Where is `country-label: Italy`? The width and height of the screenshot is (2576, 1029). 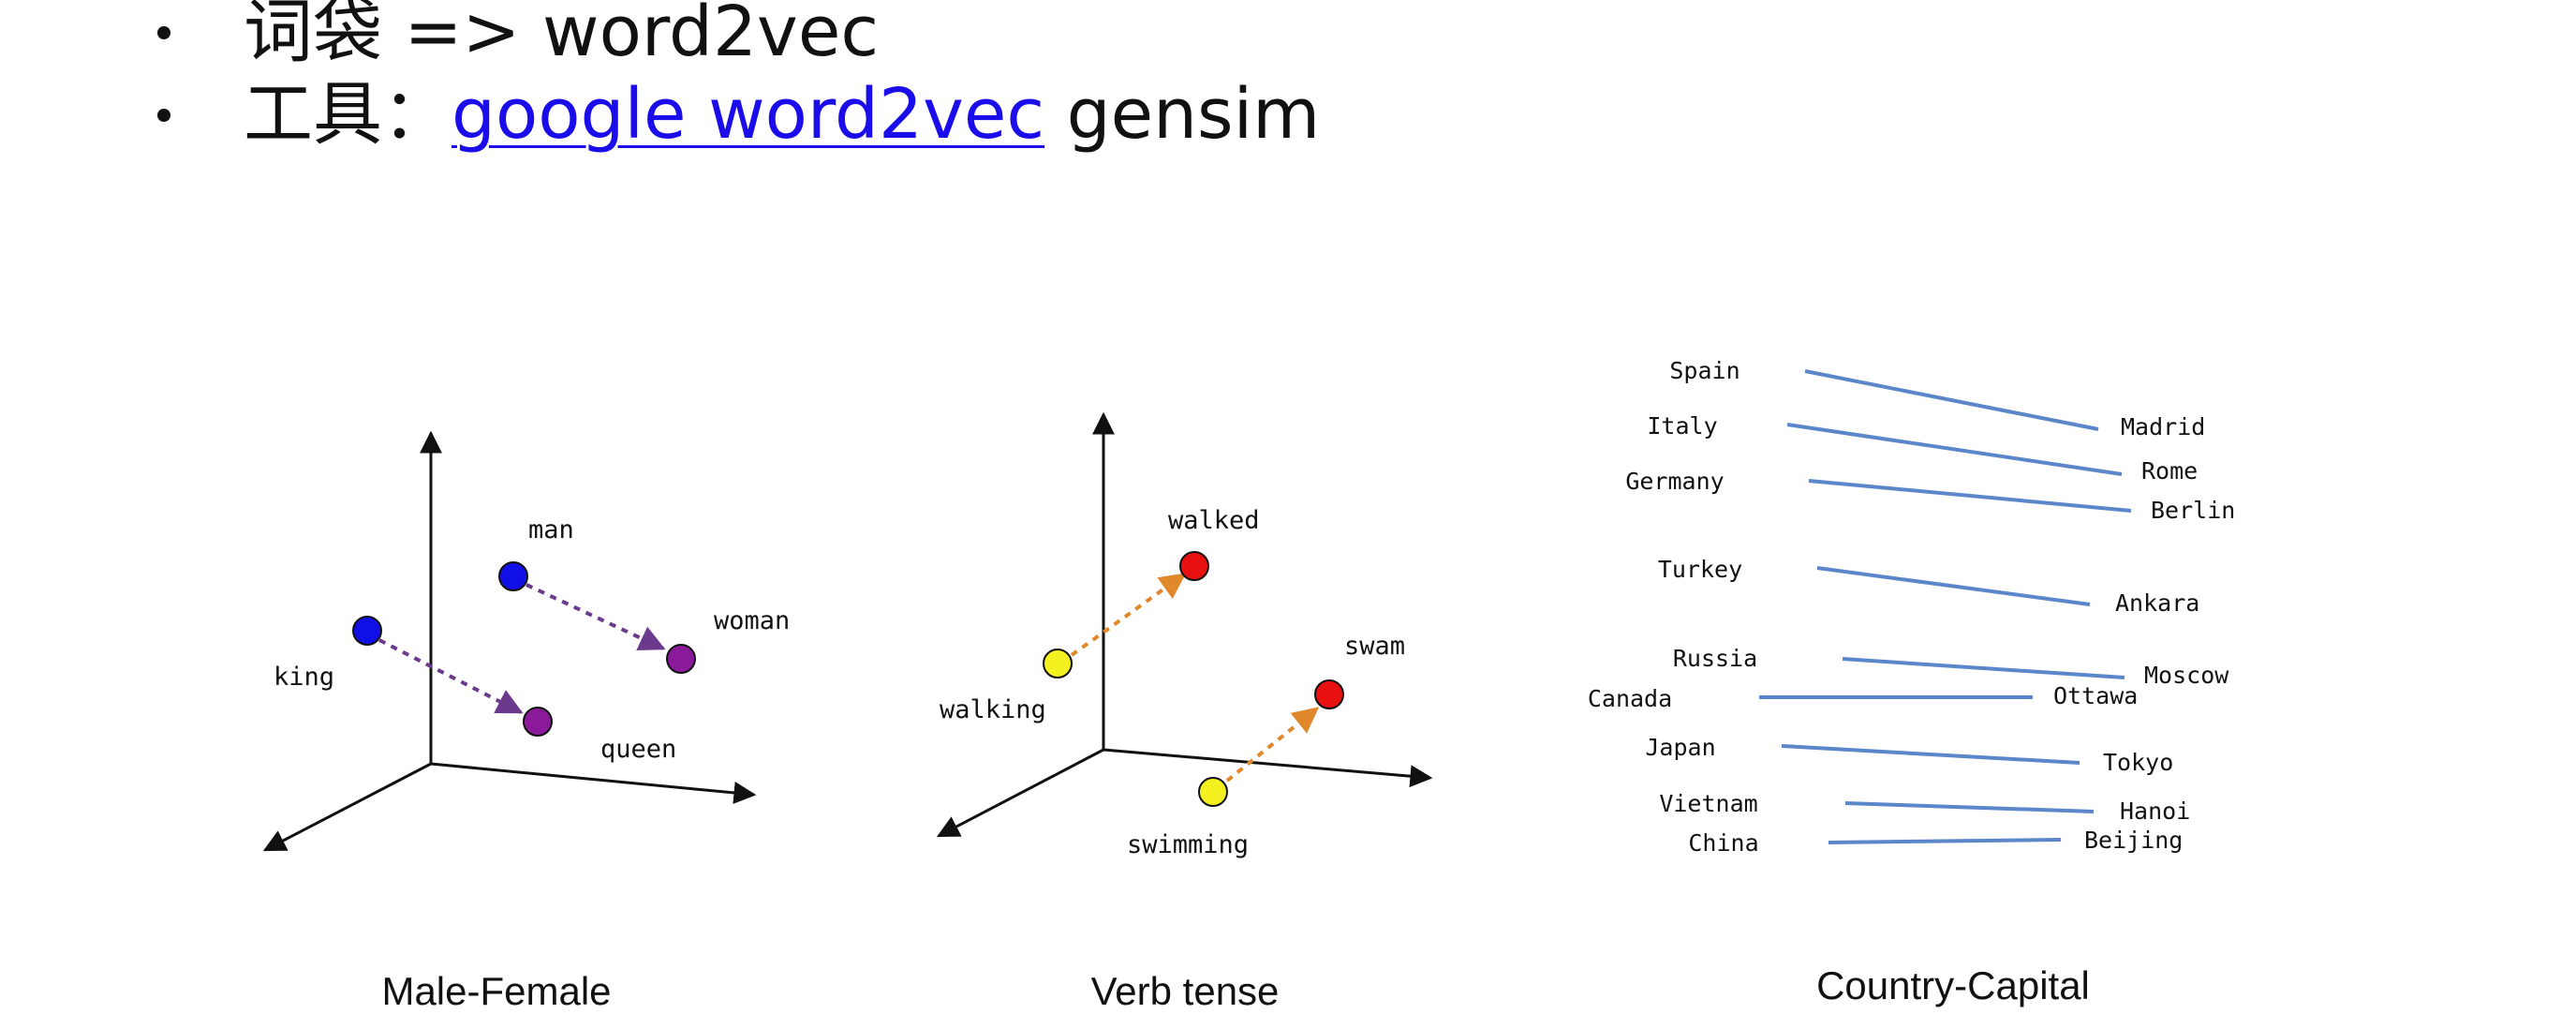
country-label: Italy is located at coordinates (1682, 426).